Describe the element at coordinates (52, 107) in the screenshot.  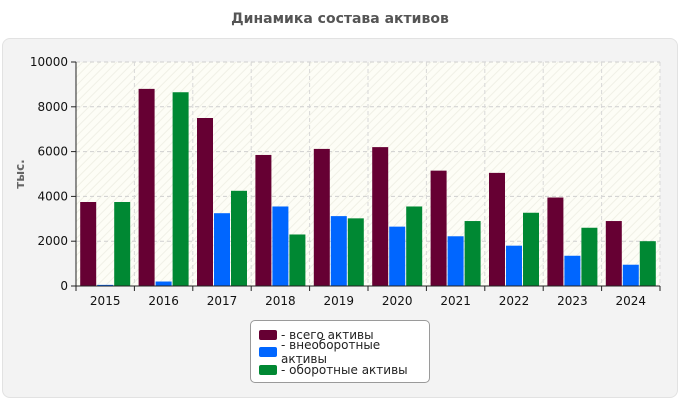
I see `y-tick-label: 8000` at that location.